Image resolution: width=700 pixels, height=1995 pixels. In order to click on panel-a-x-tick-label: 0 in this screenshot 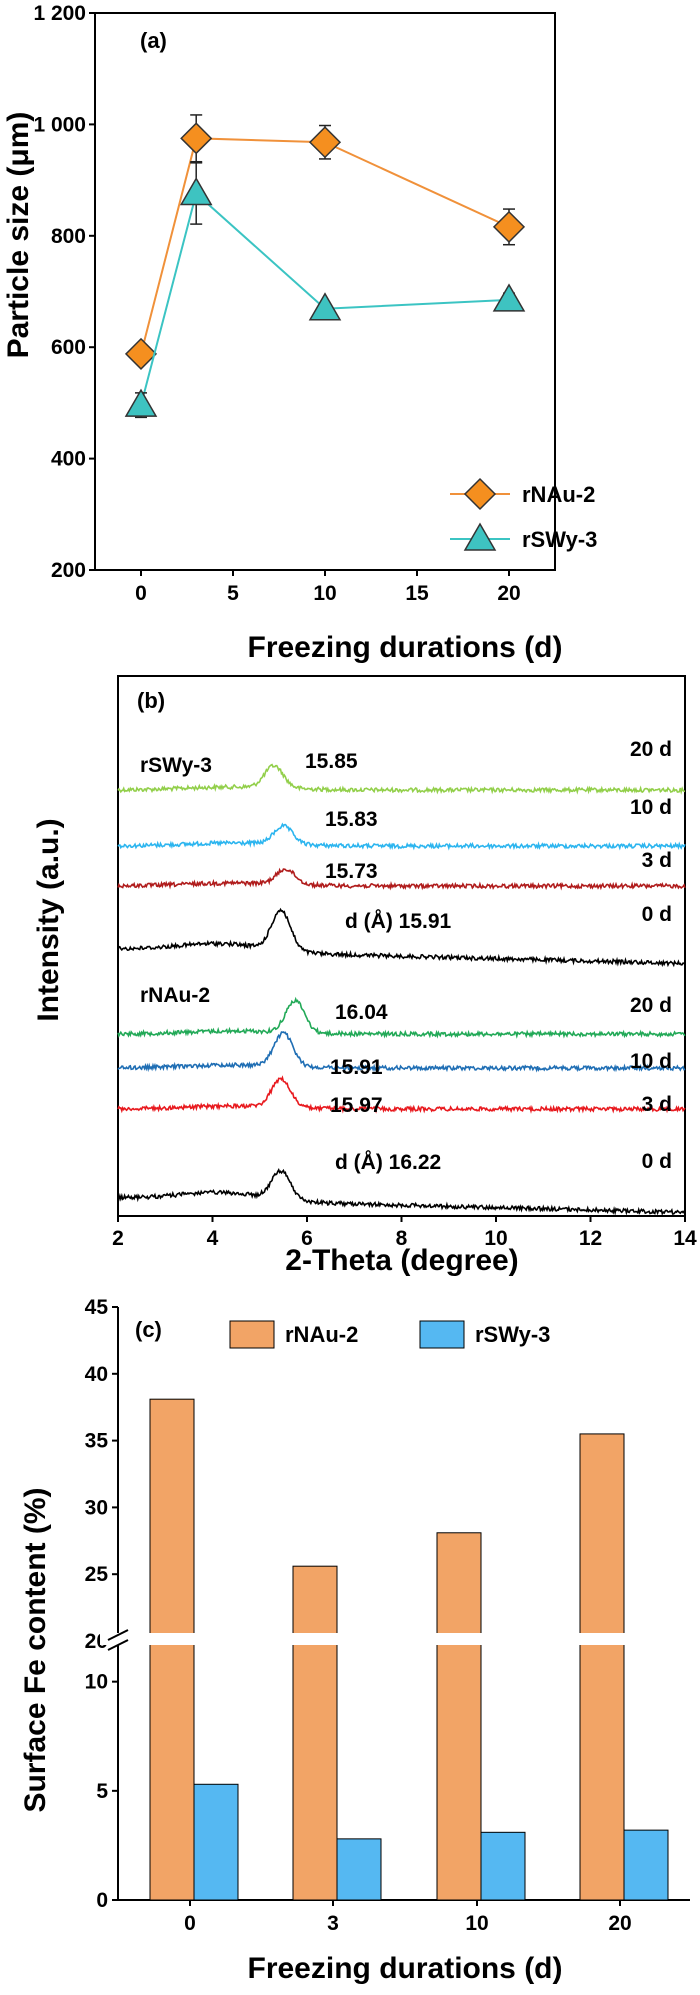, I will do `click(141, 593)`.